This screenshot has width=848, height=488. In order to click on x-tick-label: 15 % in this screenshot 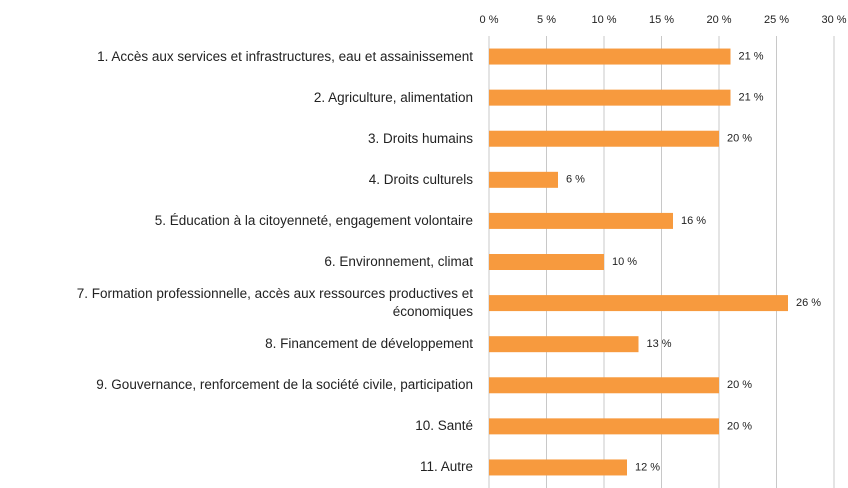, I will do `click(661, 20)`.